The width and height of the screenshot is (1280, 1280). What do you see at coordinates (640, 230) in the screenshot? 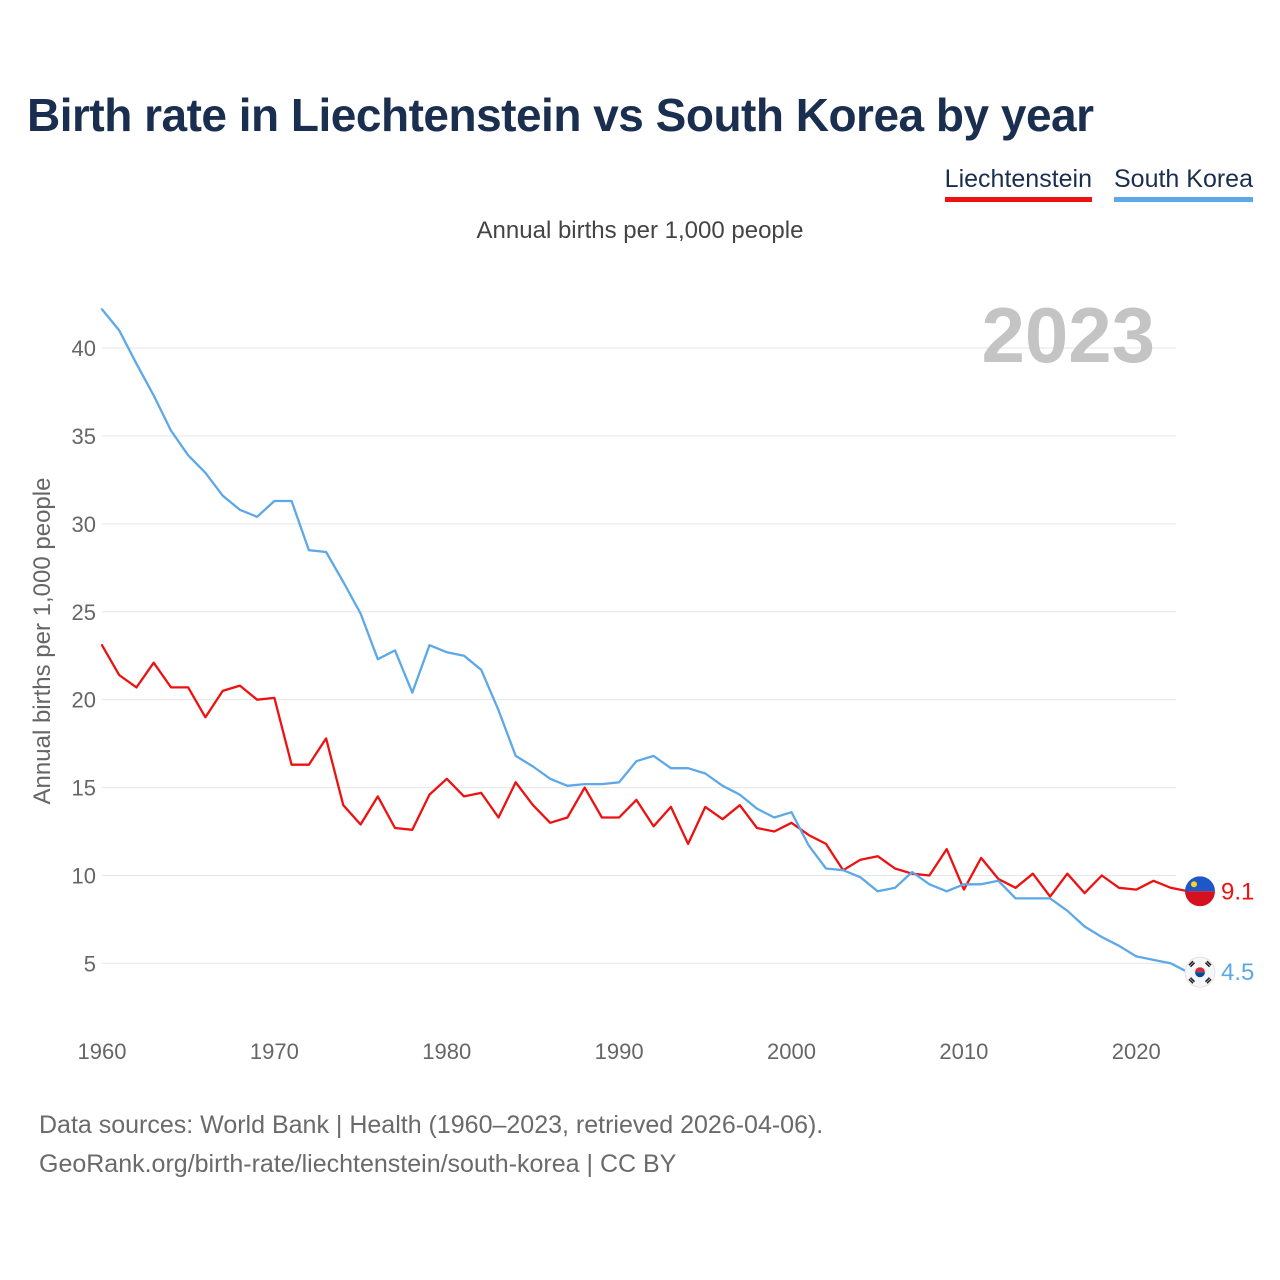
I see `chart-subtitle: Annual births per 1,000 people` at bounding box center [640, 230].